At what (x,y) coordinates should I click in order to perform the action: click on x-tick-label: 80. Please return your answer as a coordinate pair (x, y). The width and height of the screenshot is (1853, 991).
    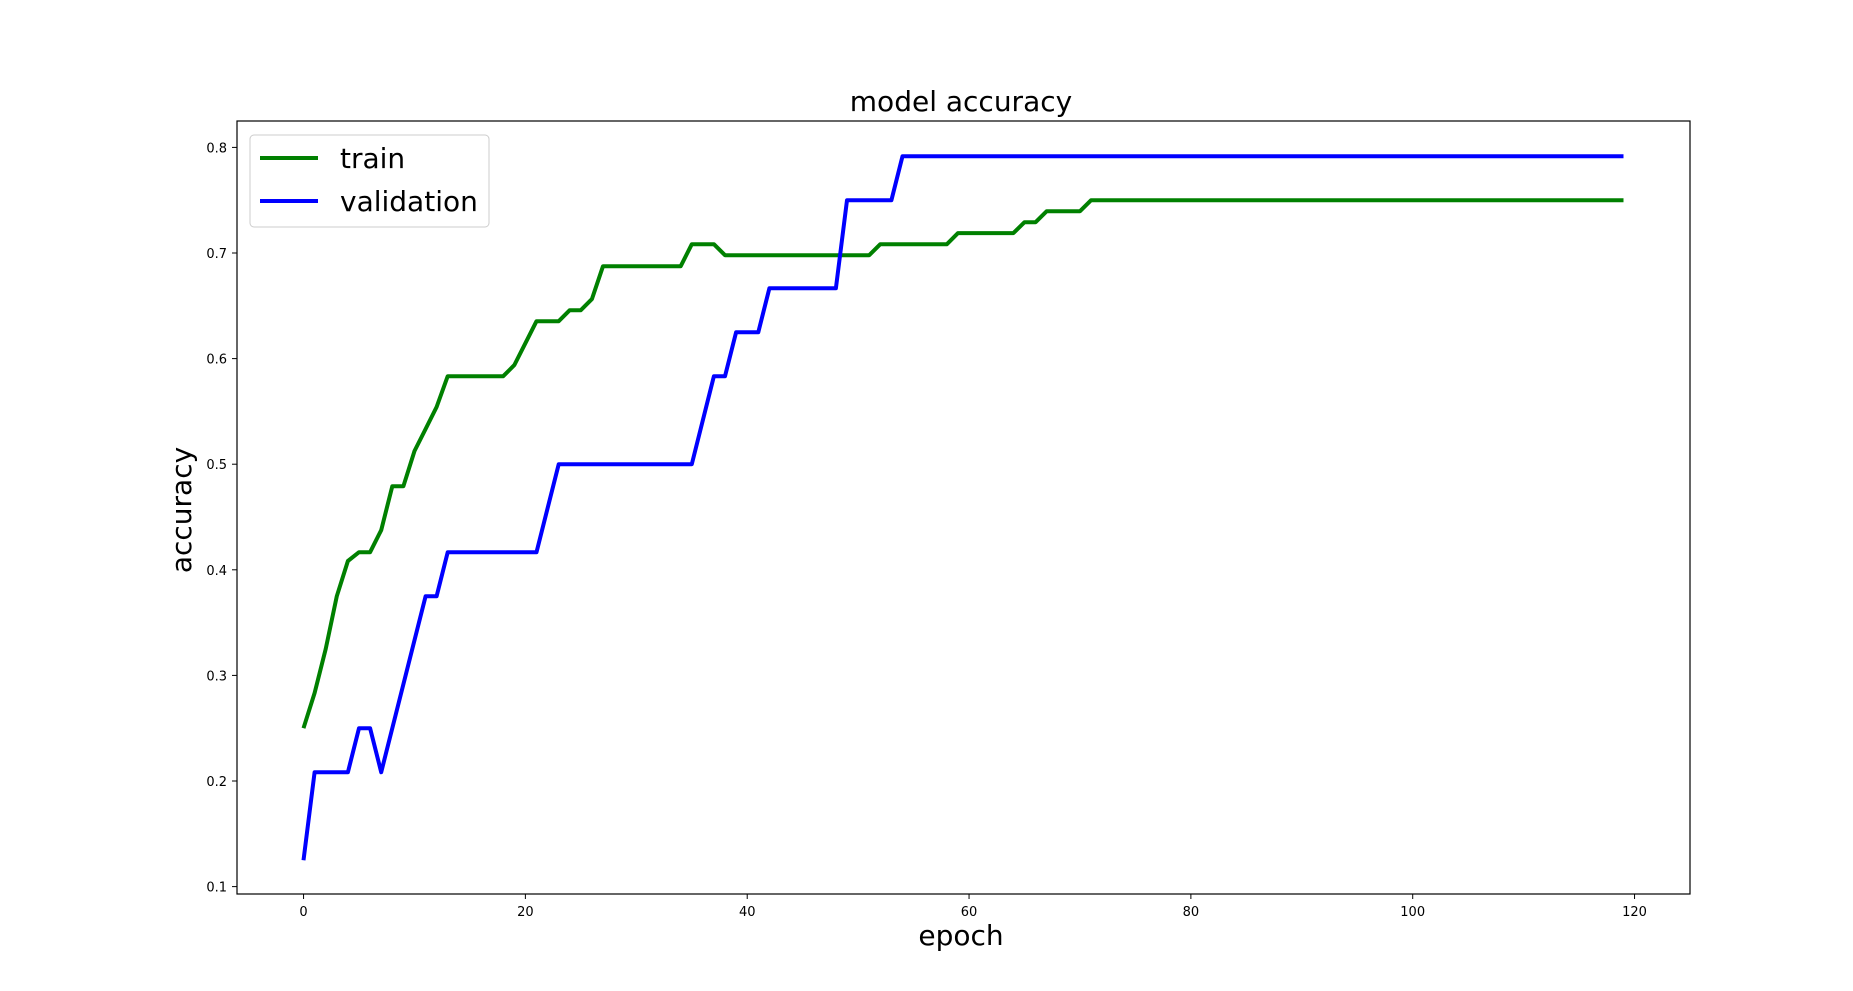
    Looking at the image, I should click on (1191, 912).